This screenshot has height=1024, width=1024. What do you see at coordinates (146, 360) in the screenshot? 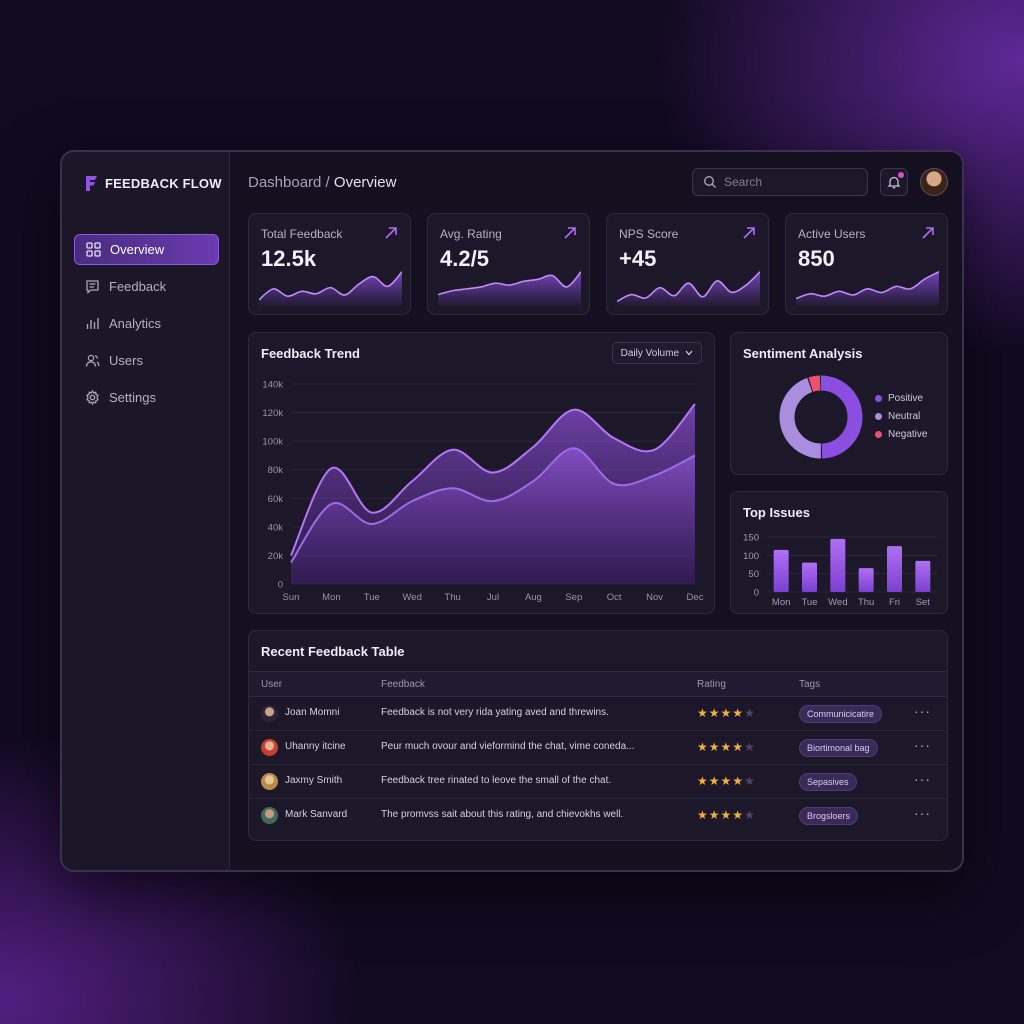
I see `sidebar-item-users: Users` at bounding box center [146, 360].